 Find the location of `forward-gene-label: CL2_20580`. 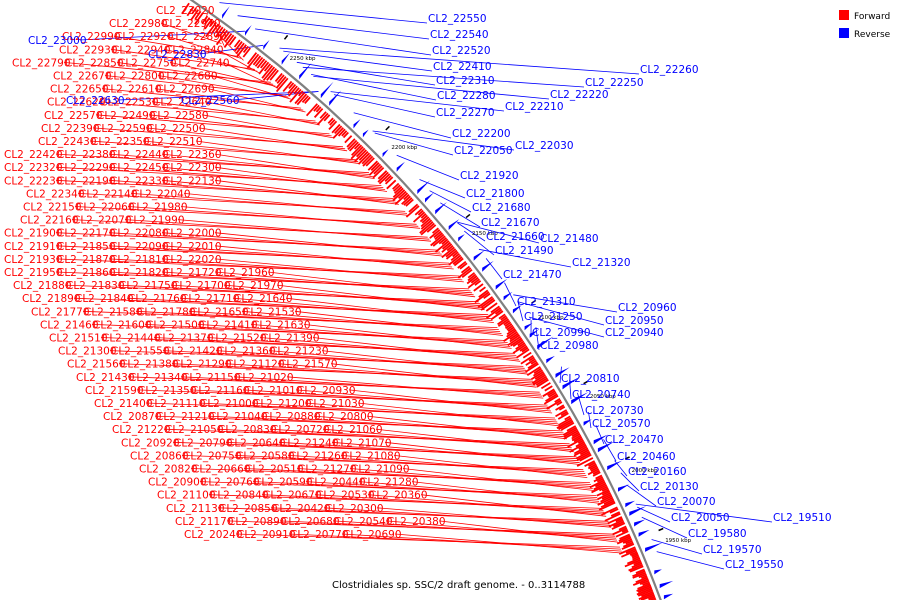

forward-gene-label: CL2_20580 is located at coordinates (265, 456).